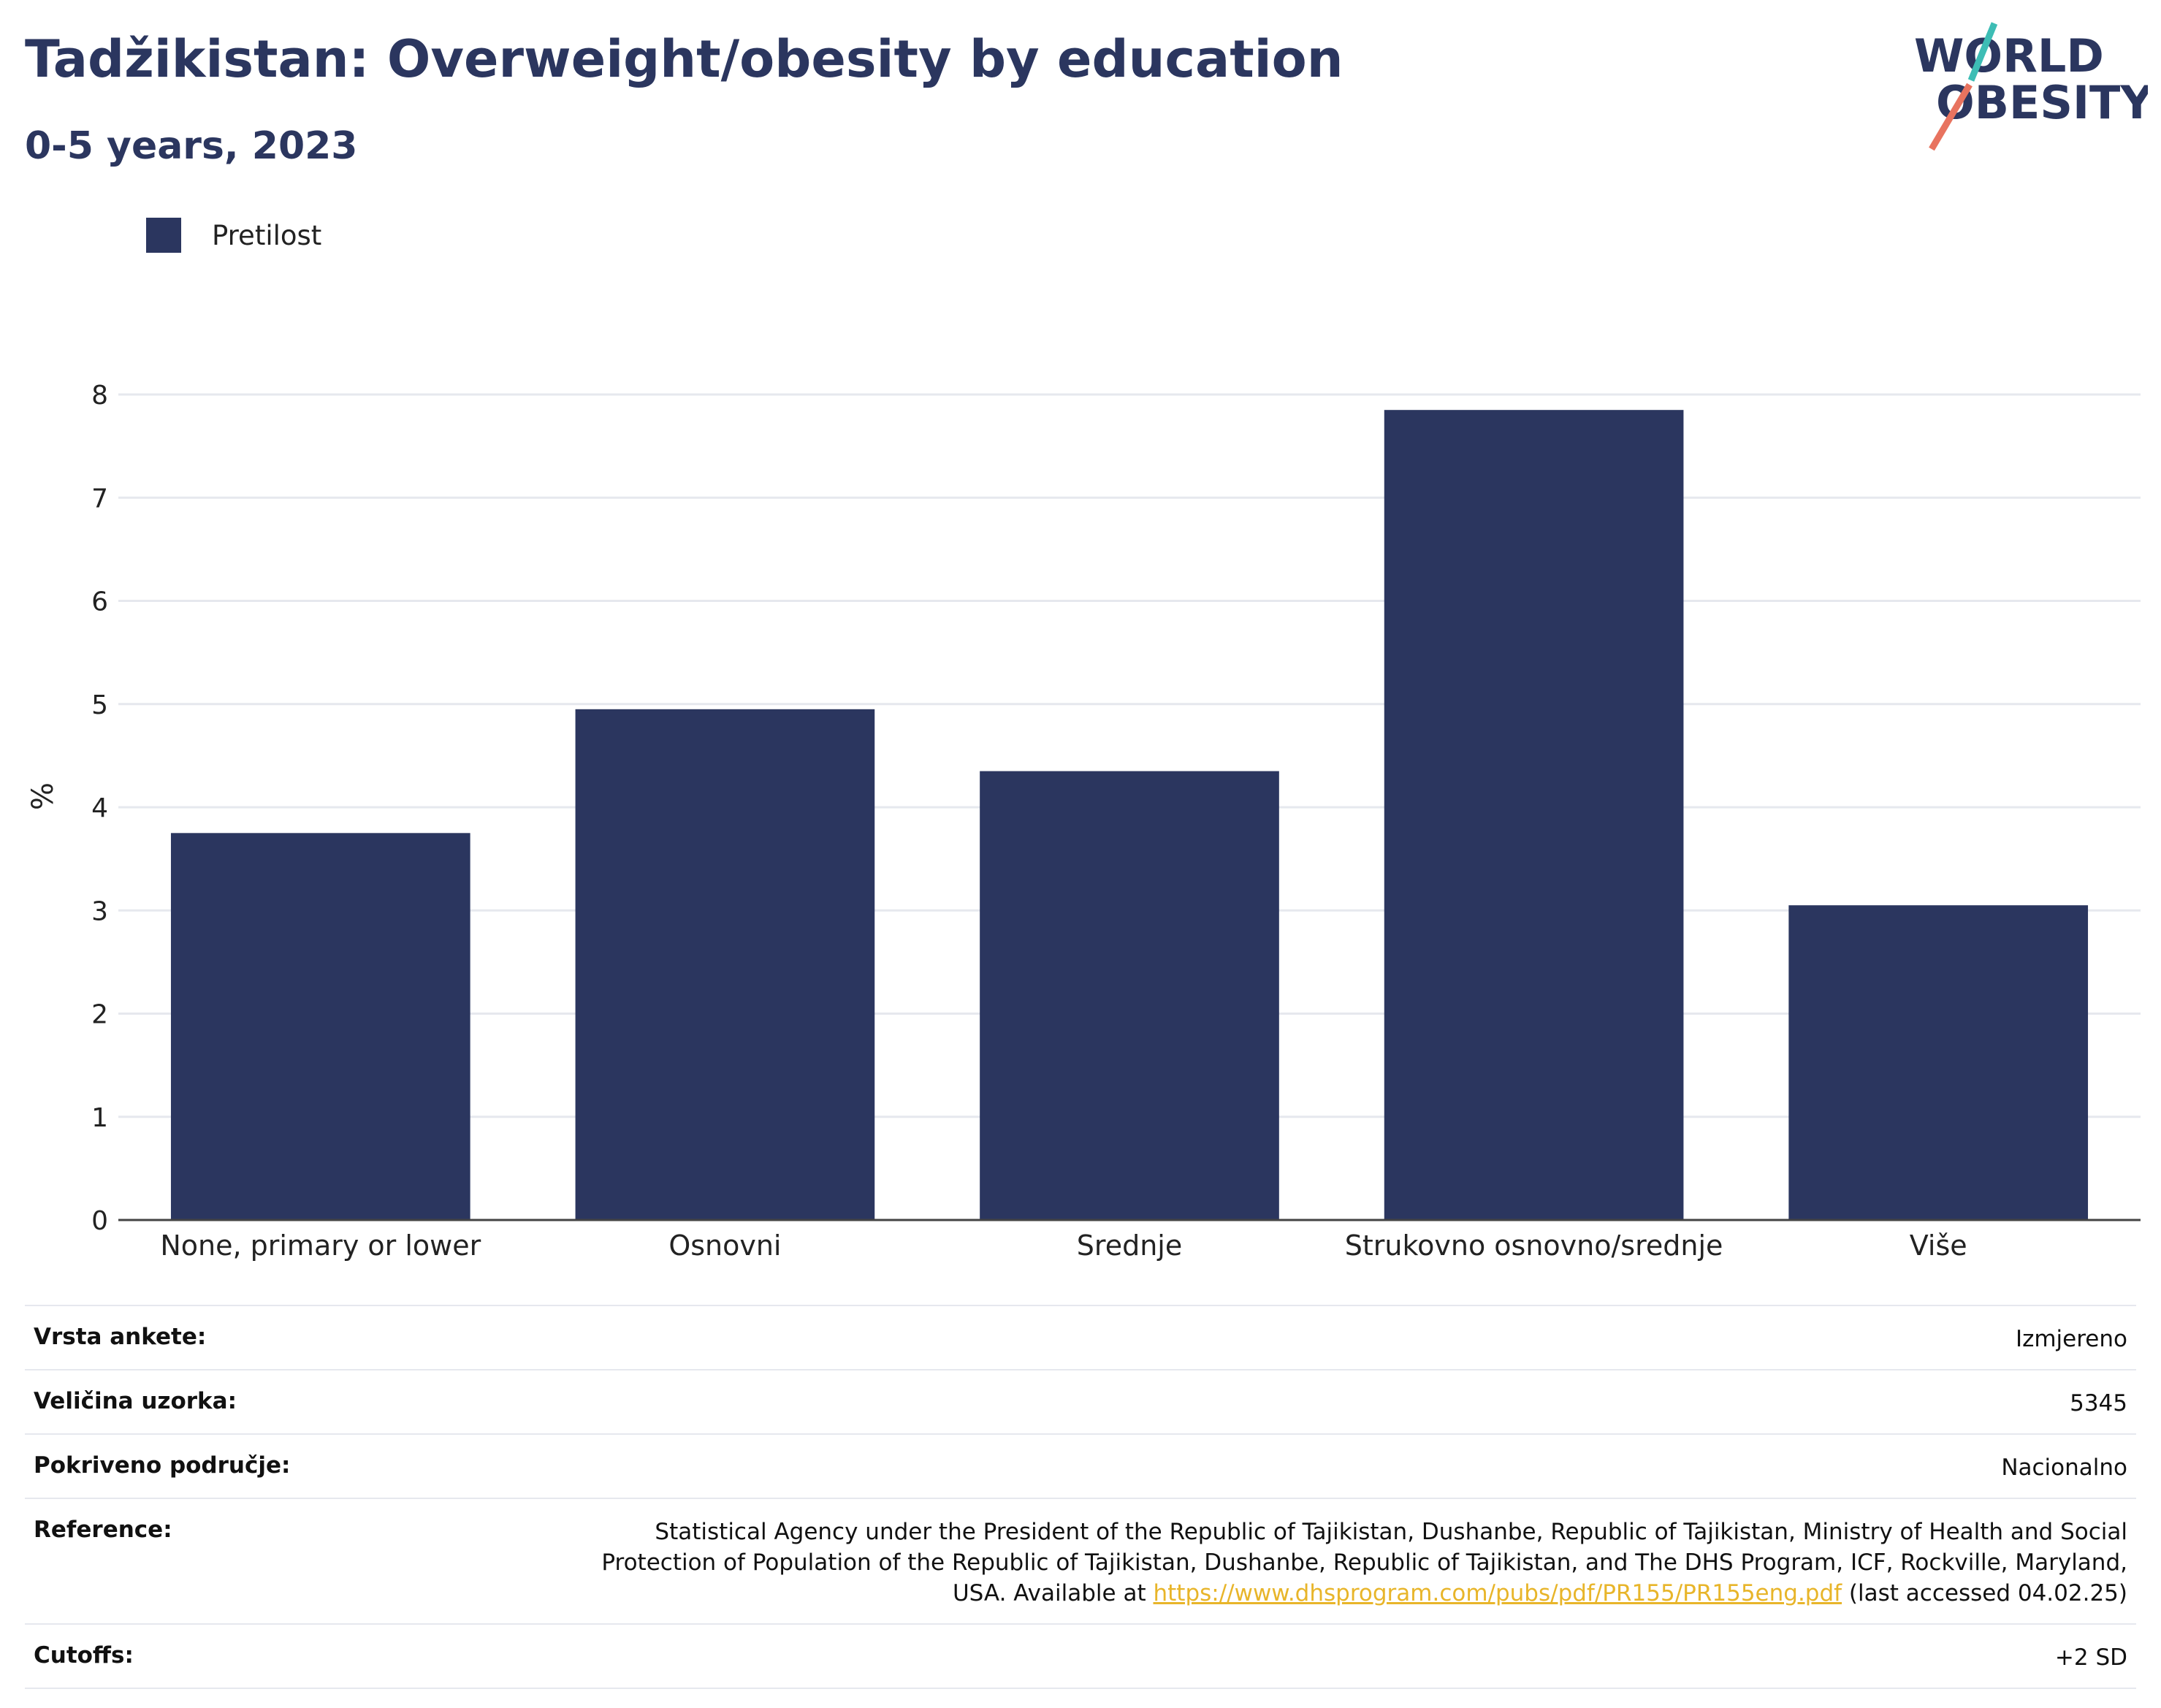 The height and width of the screenshot is (1708, 2161). Describe the element at coordinates (1345, 1465) in the screenshot. I see `info-value: Nacionalno` at that location.